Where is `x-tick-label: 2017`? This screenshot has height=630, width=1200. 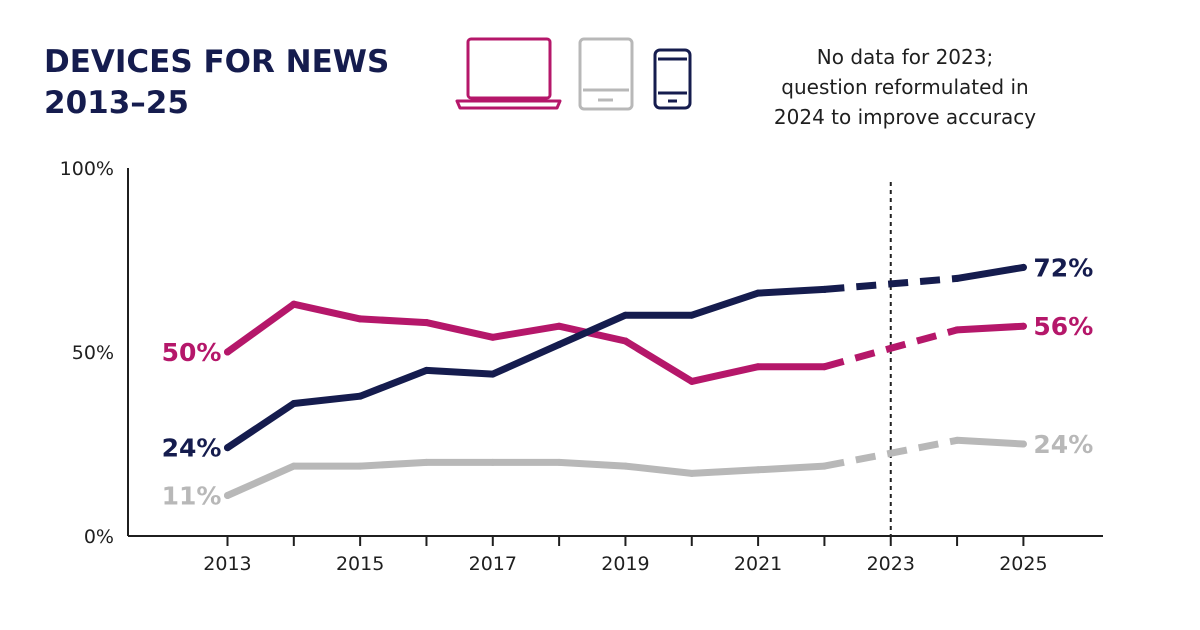 x-tick-label: 2017 is located at coordinates (493, 564).